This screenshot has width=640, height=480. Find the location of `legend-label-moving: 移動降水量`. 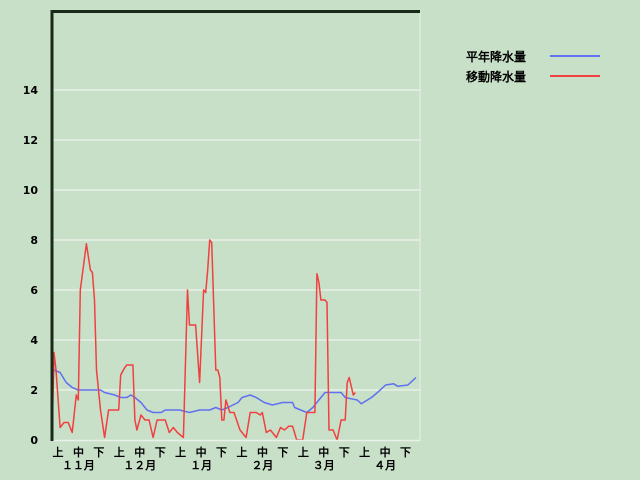

legend-label-moving: 移動降水量 is located at coordinates (496, 76).